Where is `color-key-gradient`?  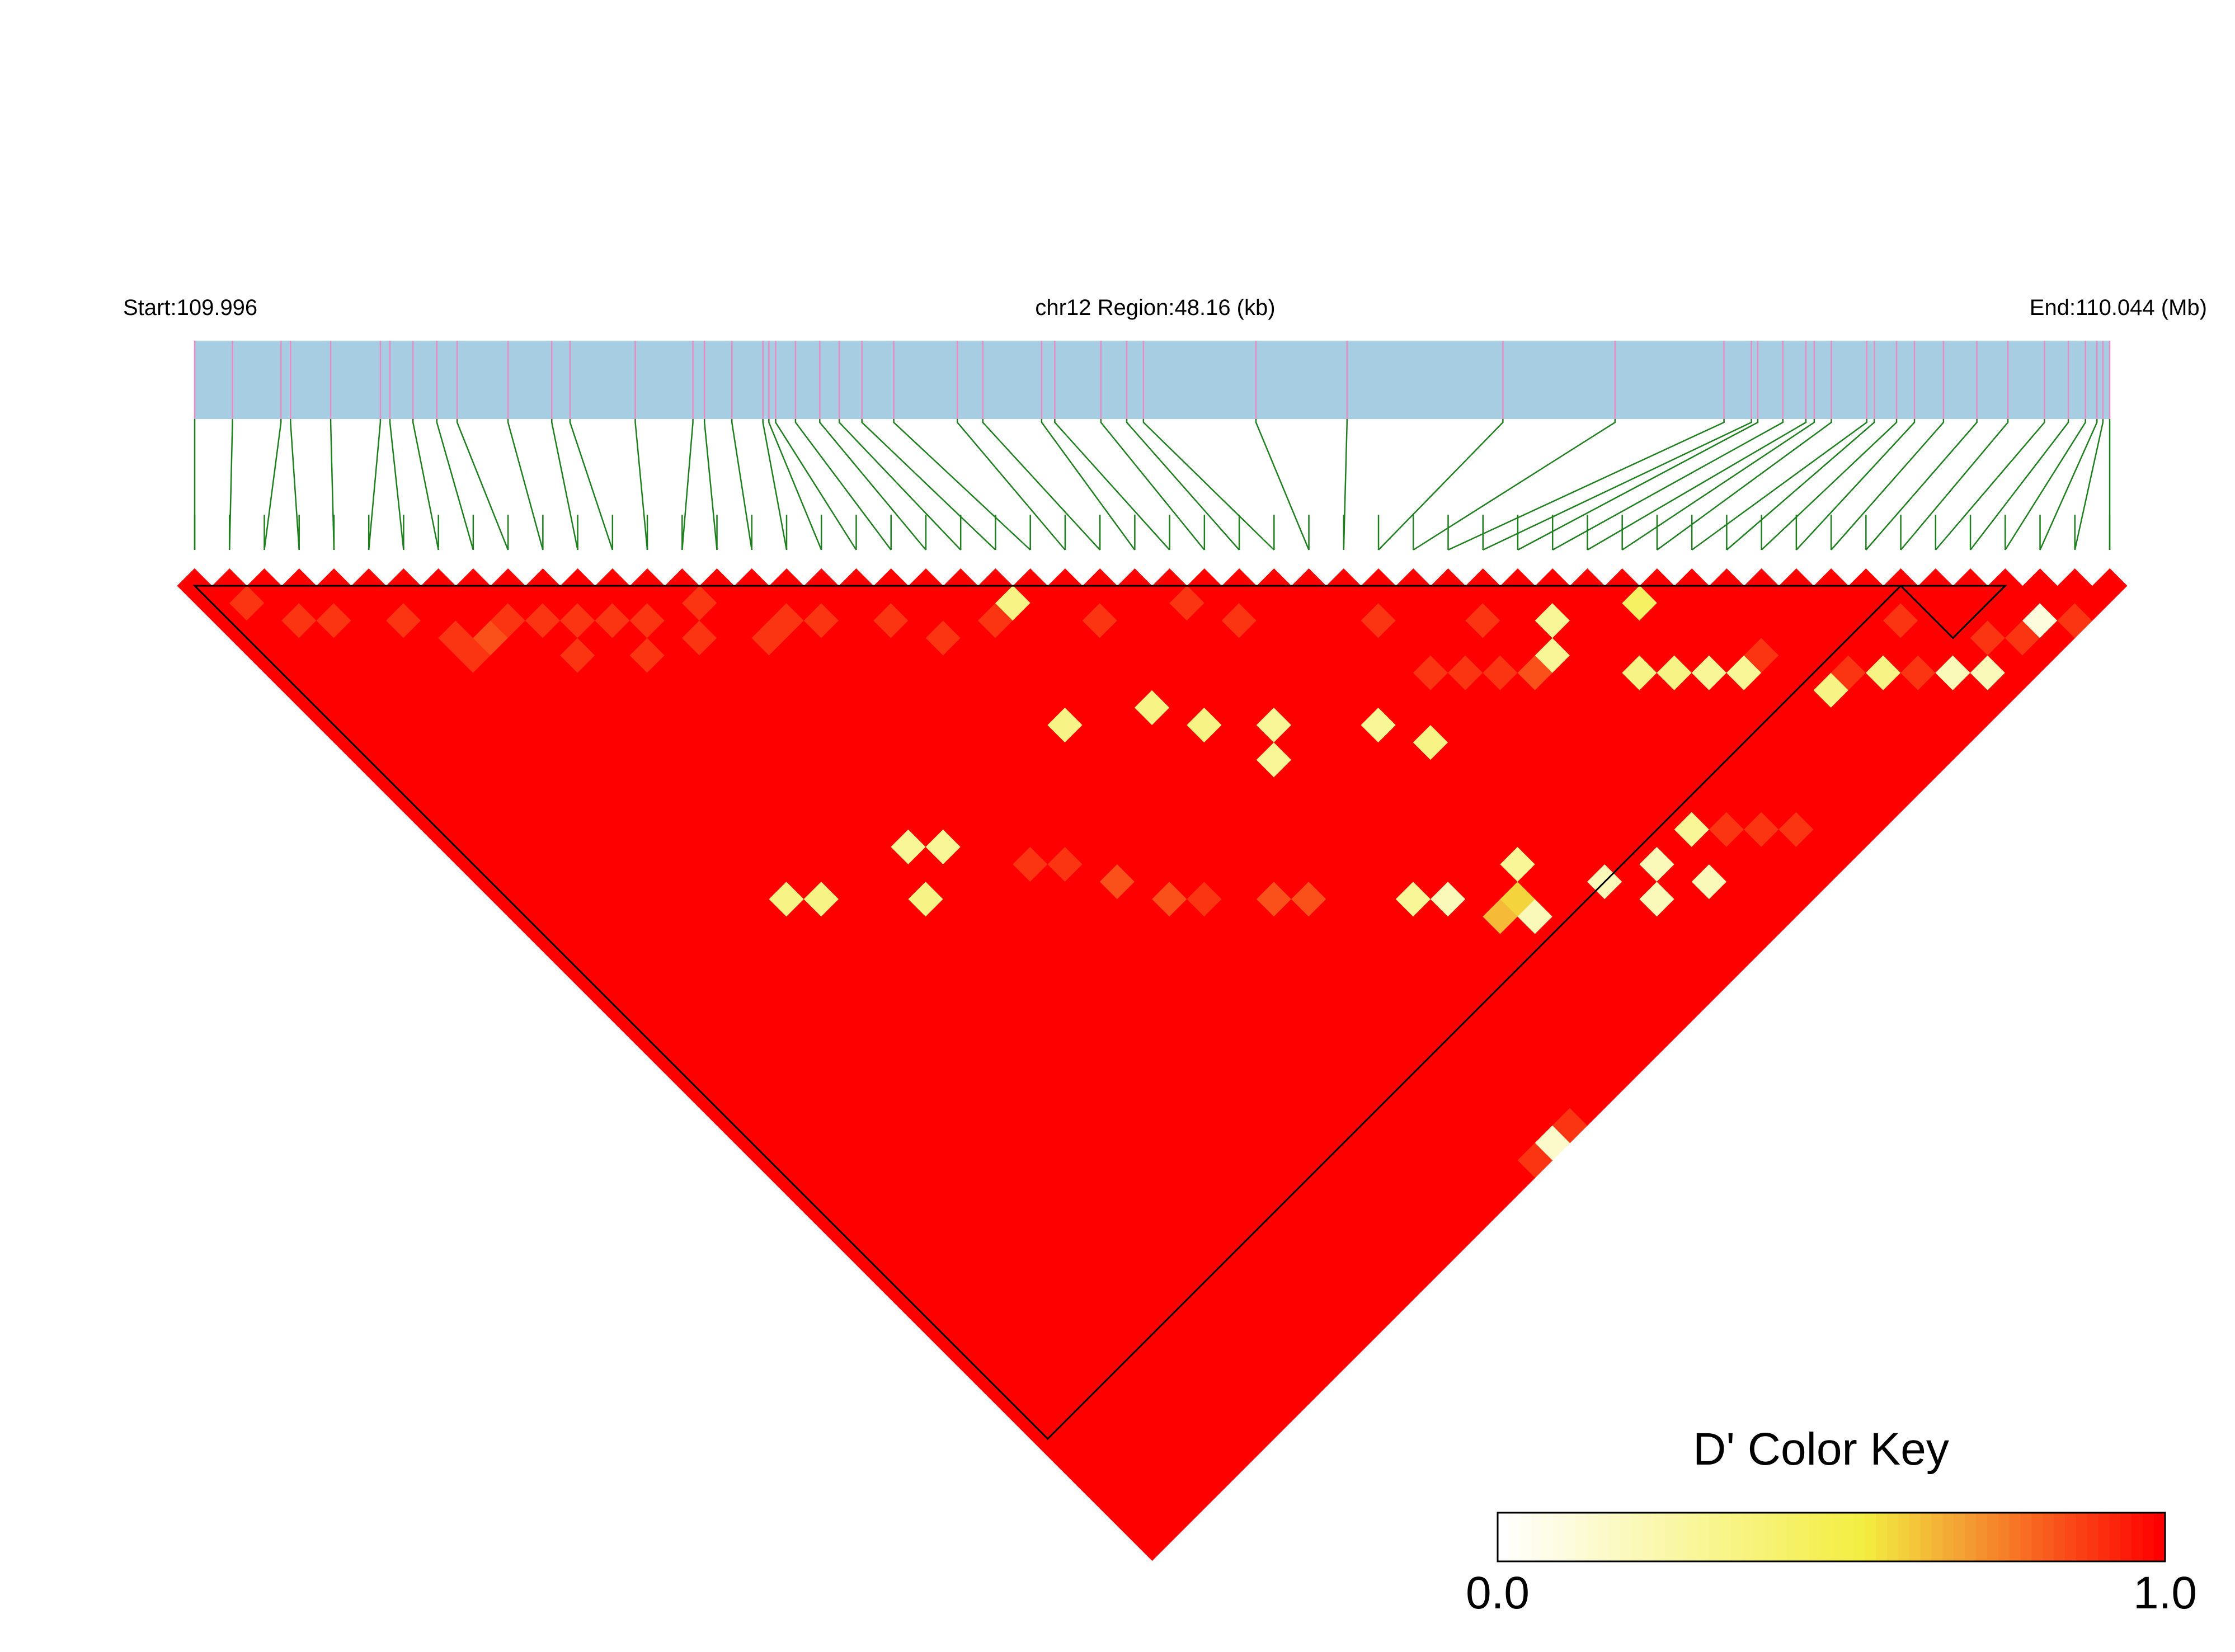
color-key-gradient is located at coordinates (1832, 1537).